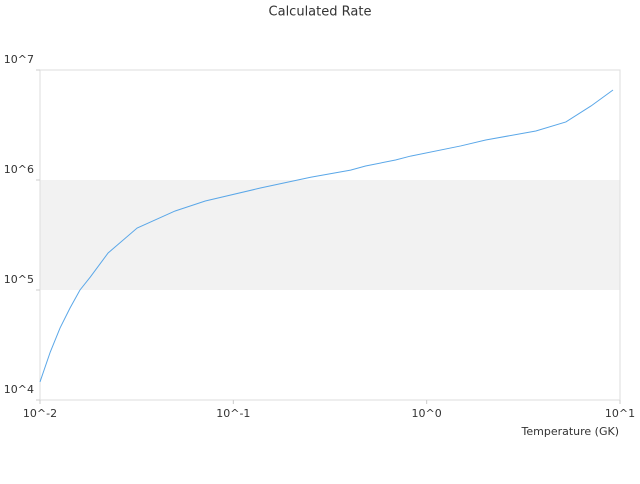 This screenshot has width=640, height=484. Describe the element at coordinates (40, 413) in the screenshot. I see `x-tick-label: 10^-2` at that location.